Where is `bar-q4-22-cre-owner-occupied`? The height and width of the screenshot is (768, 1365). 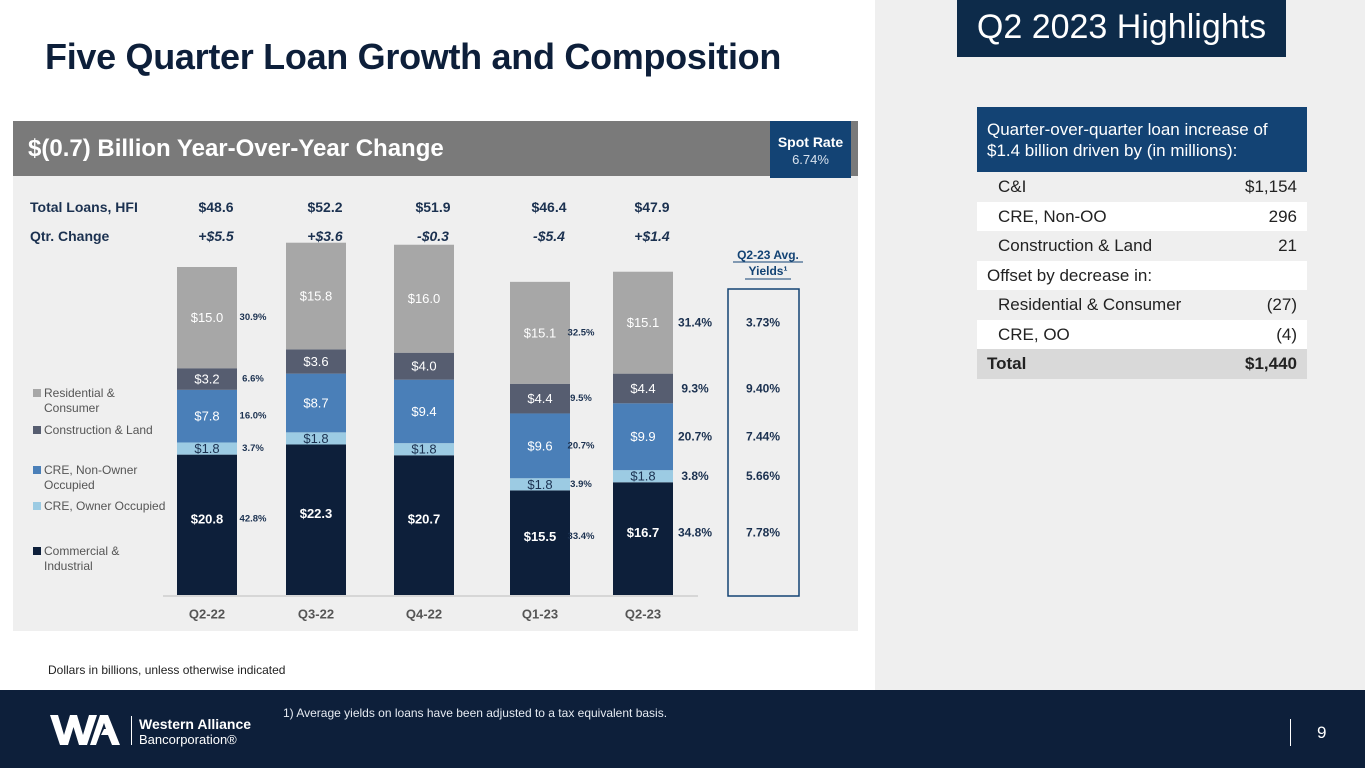
bar-q4-22-cre-owner-occupied is located at coordinates (424, 449).